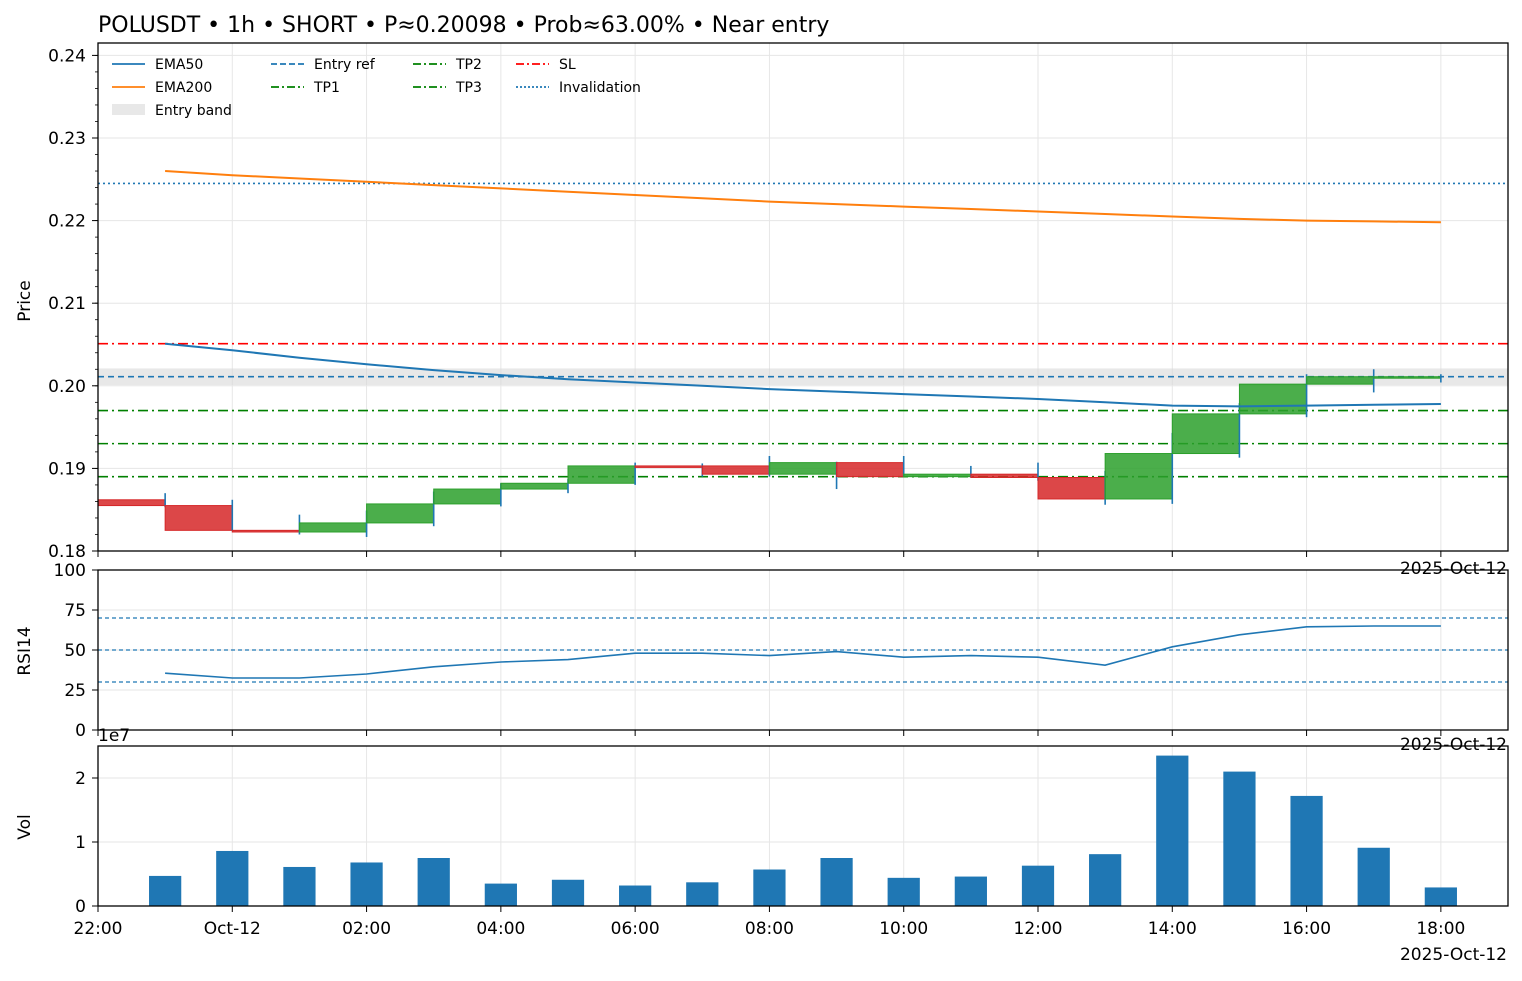 The height and width of the screenshot is (981, 1522). I want to click on volume-scale-label: 1e7, so click(114, 736).